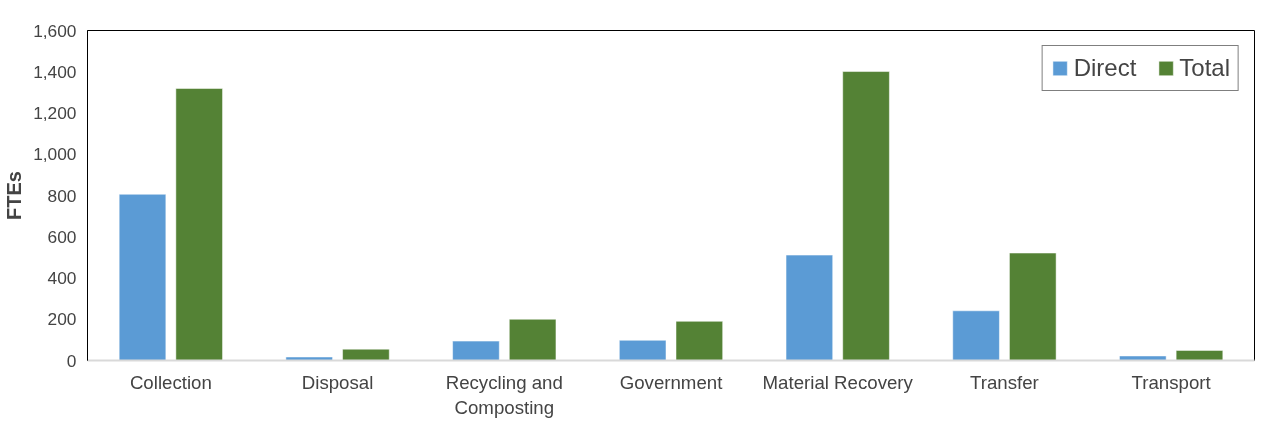  Describe the element at coordinates (1105, 68) in the screenshot. I see `legend-label: Direct` at that location.